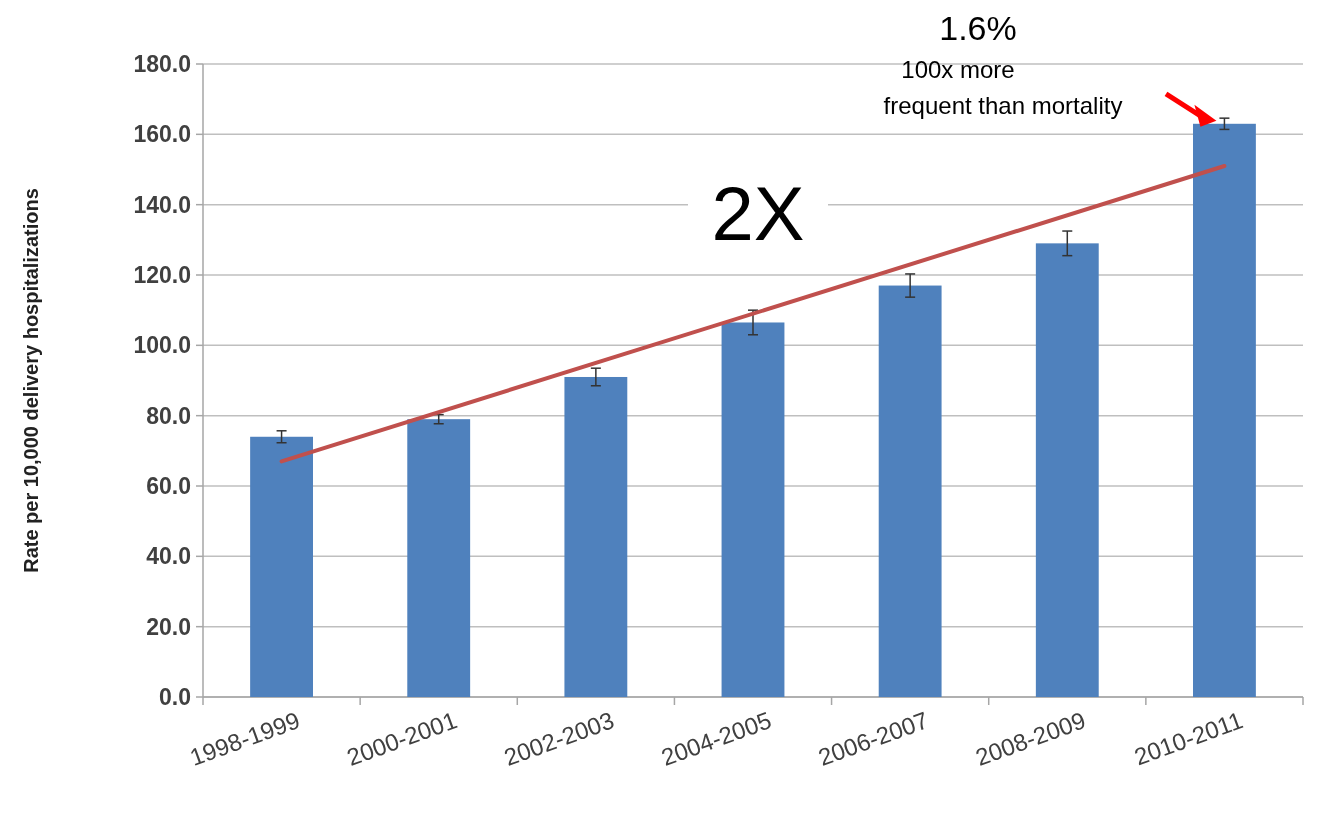  I want to click on y-tick-label: 40.0, so click(168, 556).